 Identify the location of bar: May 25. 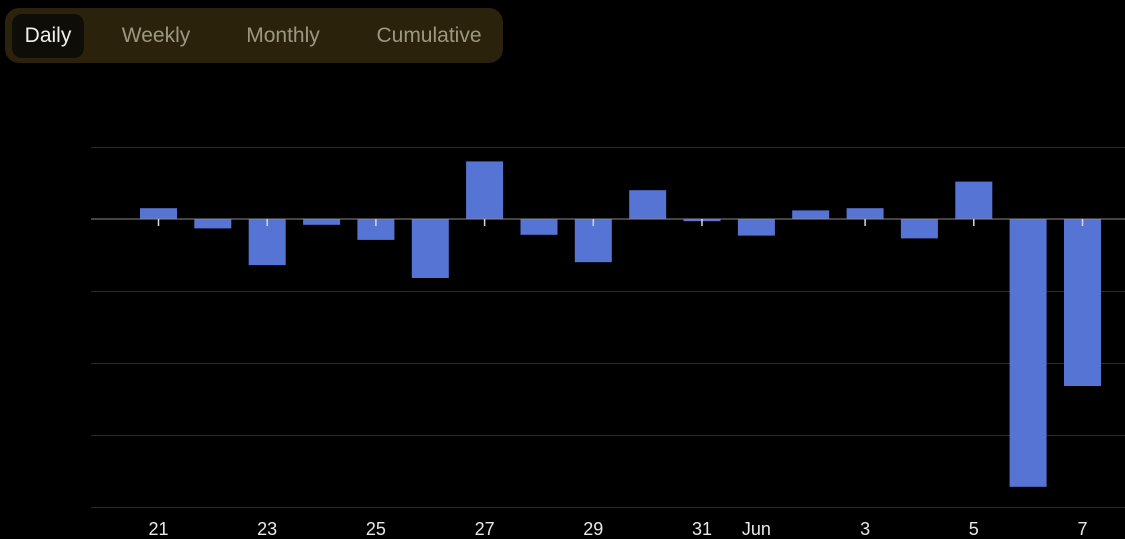
(376, 229).